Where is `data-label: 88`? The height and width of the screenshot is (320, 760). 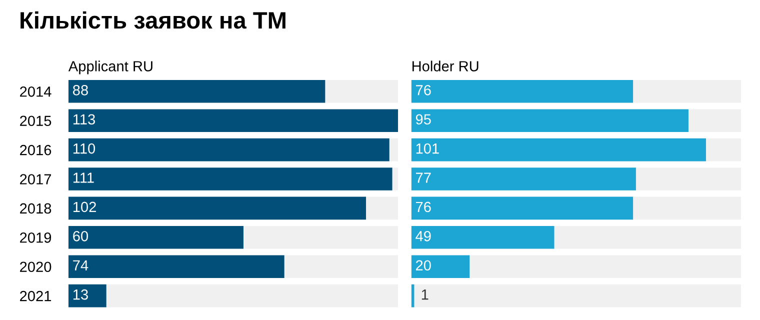 data-label: 88 is located at coordinates (80, 90).